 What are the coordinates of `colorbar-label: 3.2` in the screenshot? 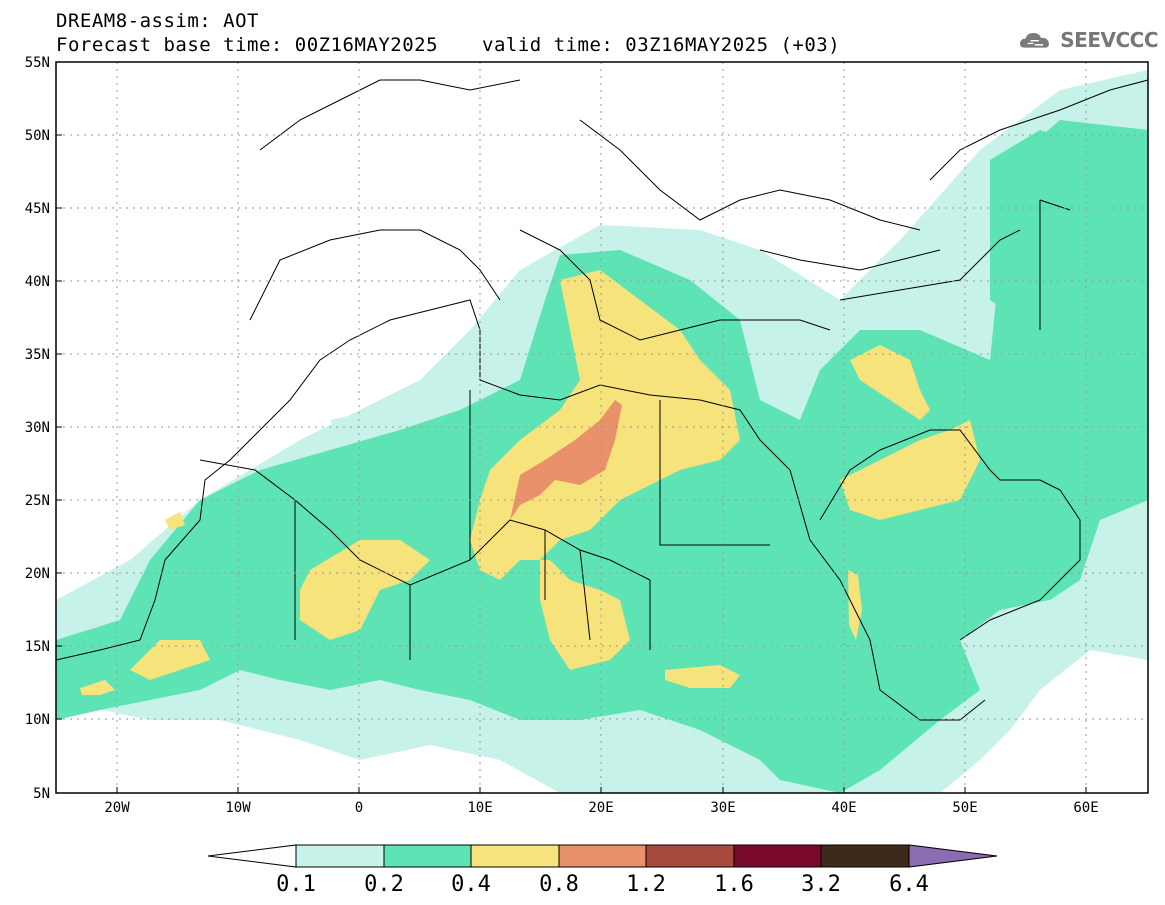 It's located at (821, 884).